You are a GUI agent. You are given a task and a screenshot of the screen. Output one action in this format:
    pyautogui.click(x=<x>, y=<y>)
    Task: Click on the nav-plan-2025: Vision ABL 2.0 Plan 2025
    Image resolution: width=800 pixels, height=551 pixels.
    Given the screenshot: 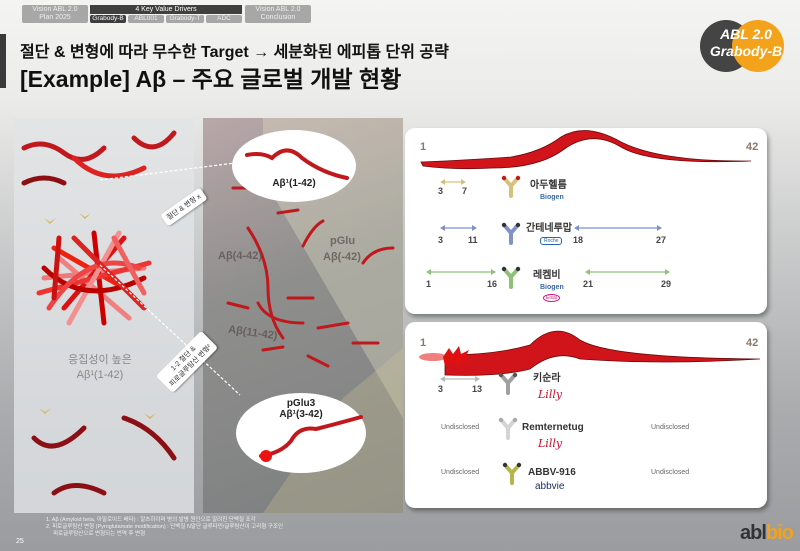 What is the action you would take?
    pyautogui.click(x=55, y=14)
    